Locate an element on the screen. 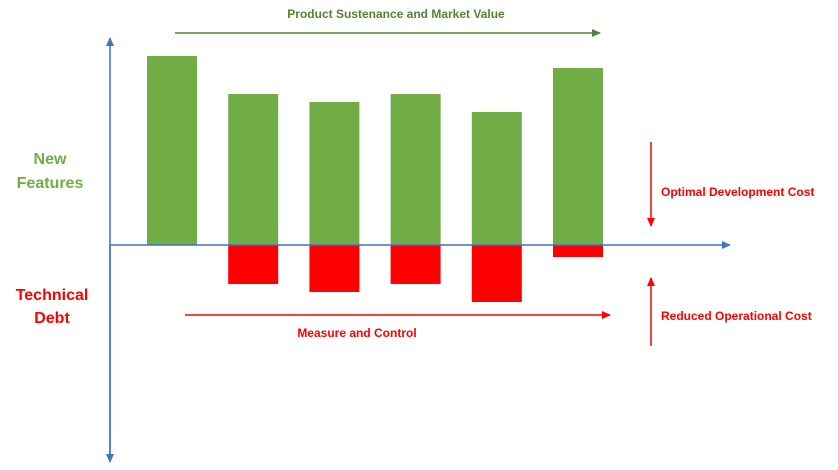 The image size is (838, 470). technical-debt-label-line1: Technical is located at coordinates (52, 295).